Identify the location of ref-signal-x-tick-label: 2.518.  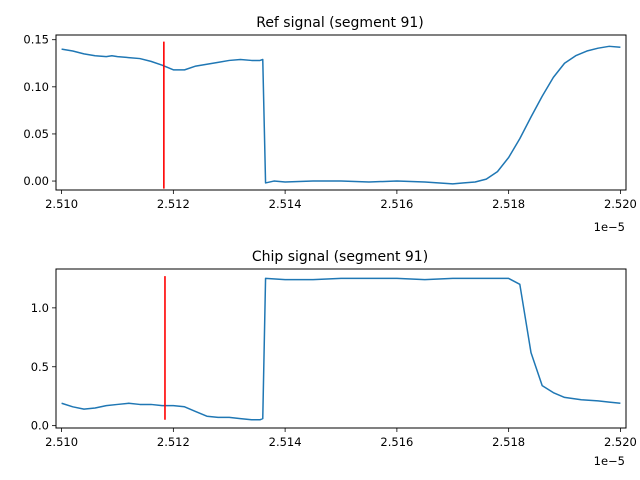
(508, 204).